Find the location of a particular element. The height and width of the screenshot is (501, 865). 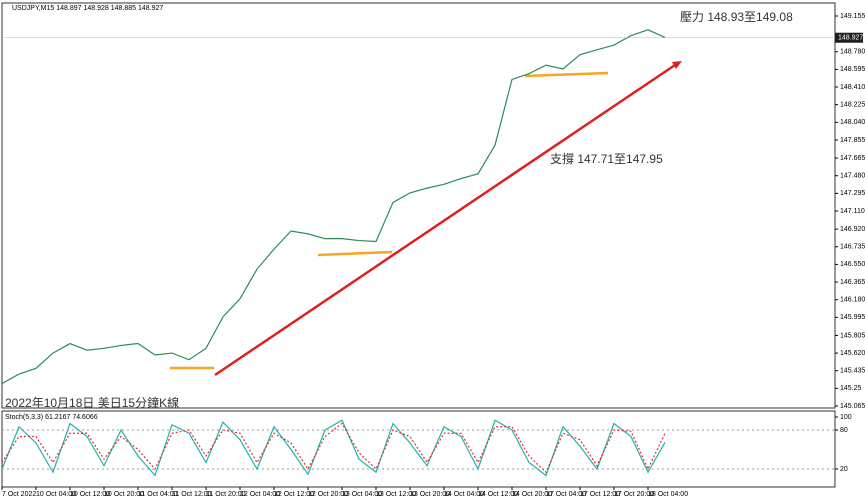

y-tick-label: 148.410 is located at coordinates (852, 87).